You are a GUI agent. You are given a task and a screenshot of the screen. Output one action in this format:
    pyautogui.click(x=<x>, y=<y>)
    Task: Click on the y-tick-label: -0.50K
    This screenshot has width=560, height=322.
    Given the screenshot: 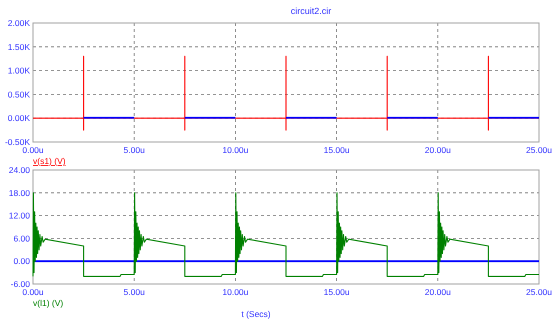 What is the action you would take?
    pyautogui.click(x=17, y=142)
    